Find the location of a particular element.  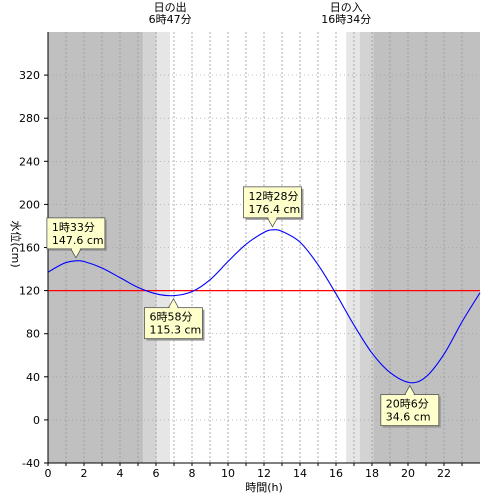

y-tick-label: 0 is located at coordinates (36, 420).